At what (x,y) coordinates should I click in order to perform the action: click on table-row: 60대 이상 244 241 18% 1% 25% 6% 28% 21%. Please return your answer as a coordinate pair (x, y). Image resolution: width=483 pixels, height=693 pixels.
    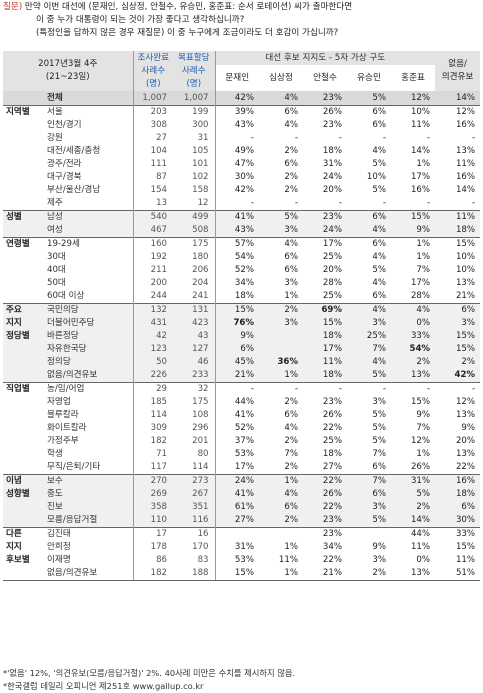
    Looking at the image, I should click on (241, 297).